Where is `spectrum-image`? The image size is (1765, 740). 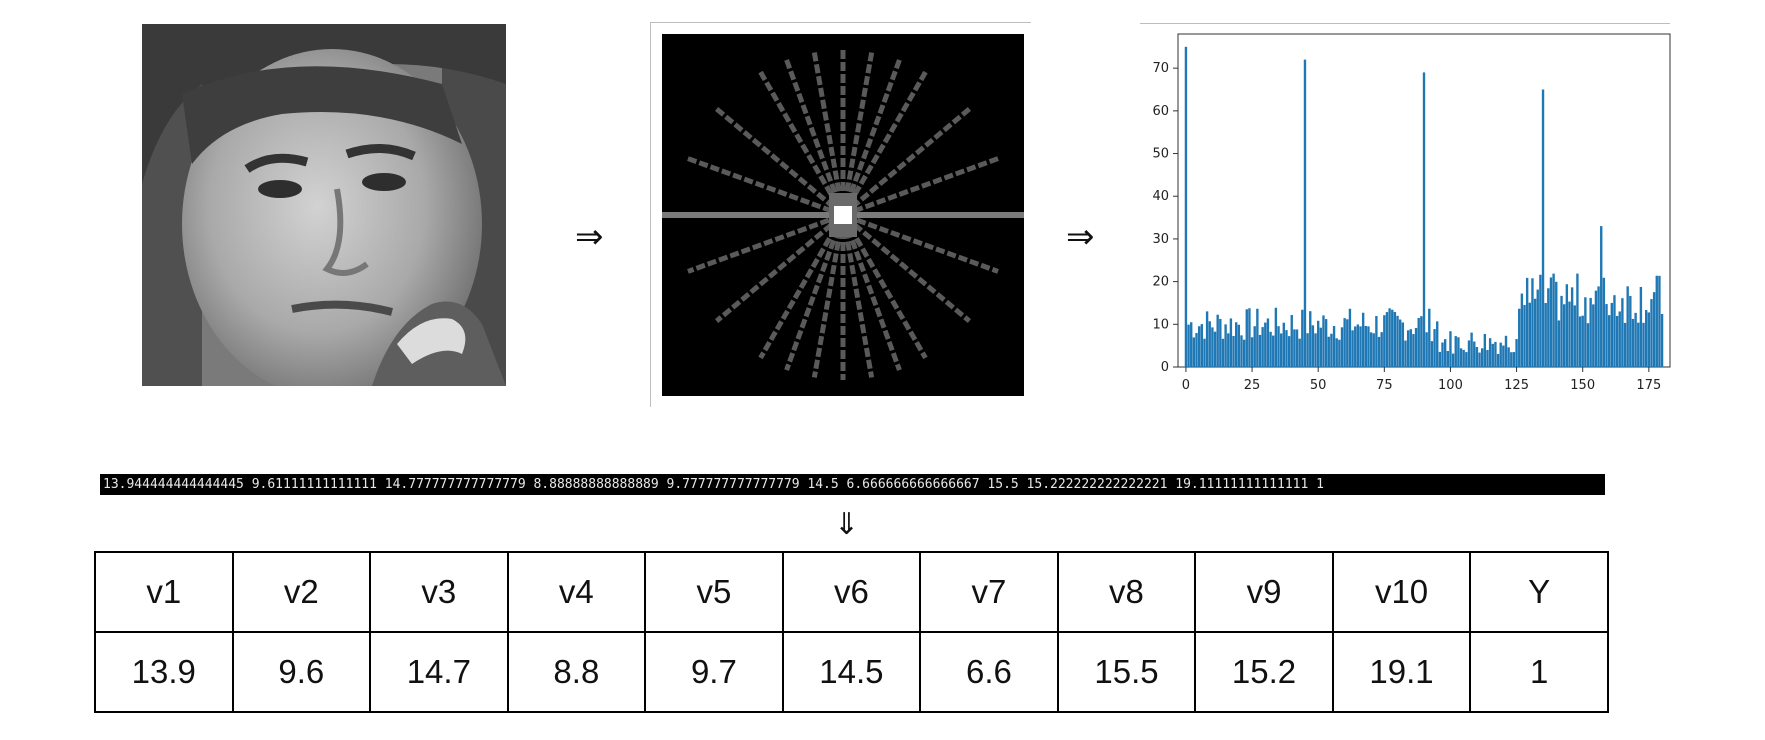 spectrum-image is located at coordinates (843, 215).